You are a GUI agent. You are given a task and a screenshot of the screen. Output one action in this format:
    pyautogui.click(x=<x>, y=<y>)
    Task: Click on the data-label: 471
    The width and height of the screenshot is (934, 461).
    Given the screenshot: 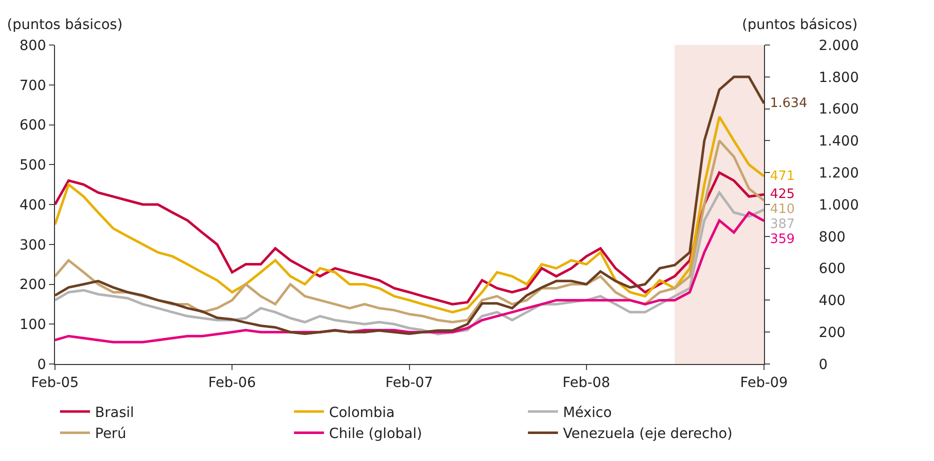 What is the action you would take?
    pyautogui.click(x=782, y=176)
    